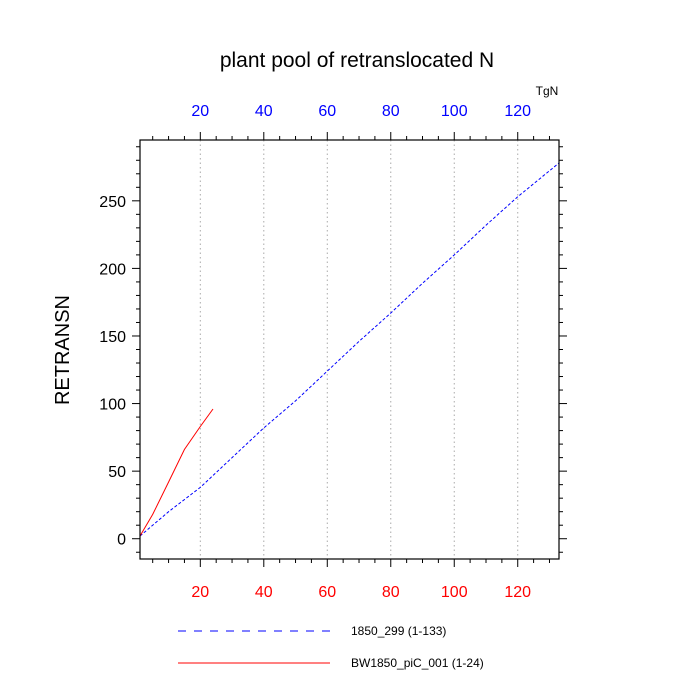 This screenshot has height=700, width=700. Describe the element at coordinates (327, 111) in the screenshot. I see `x-tick-label-top: 60` at that location.